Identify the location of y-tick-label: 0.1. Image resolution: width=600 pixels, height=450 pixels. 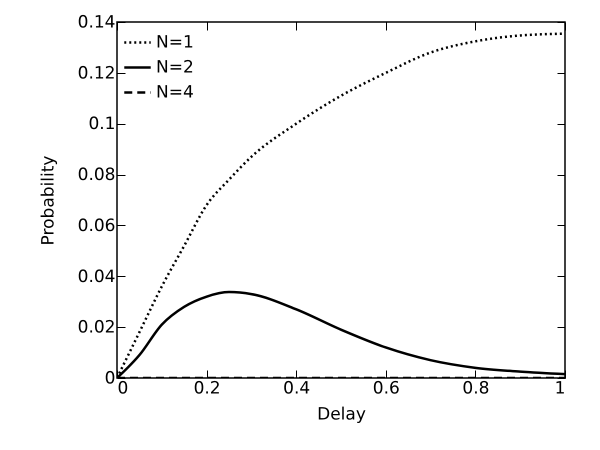
(102, 124).